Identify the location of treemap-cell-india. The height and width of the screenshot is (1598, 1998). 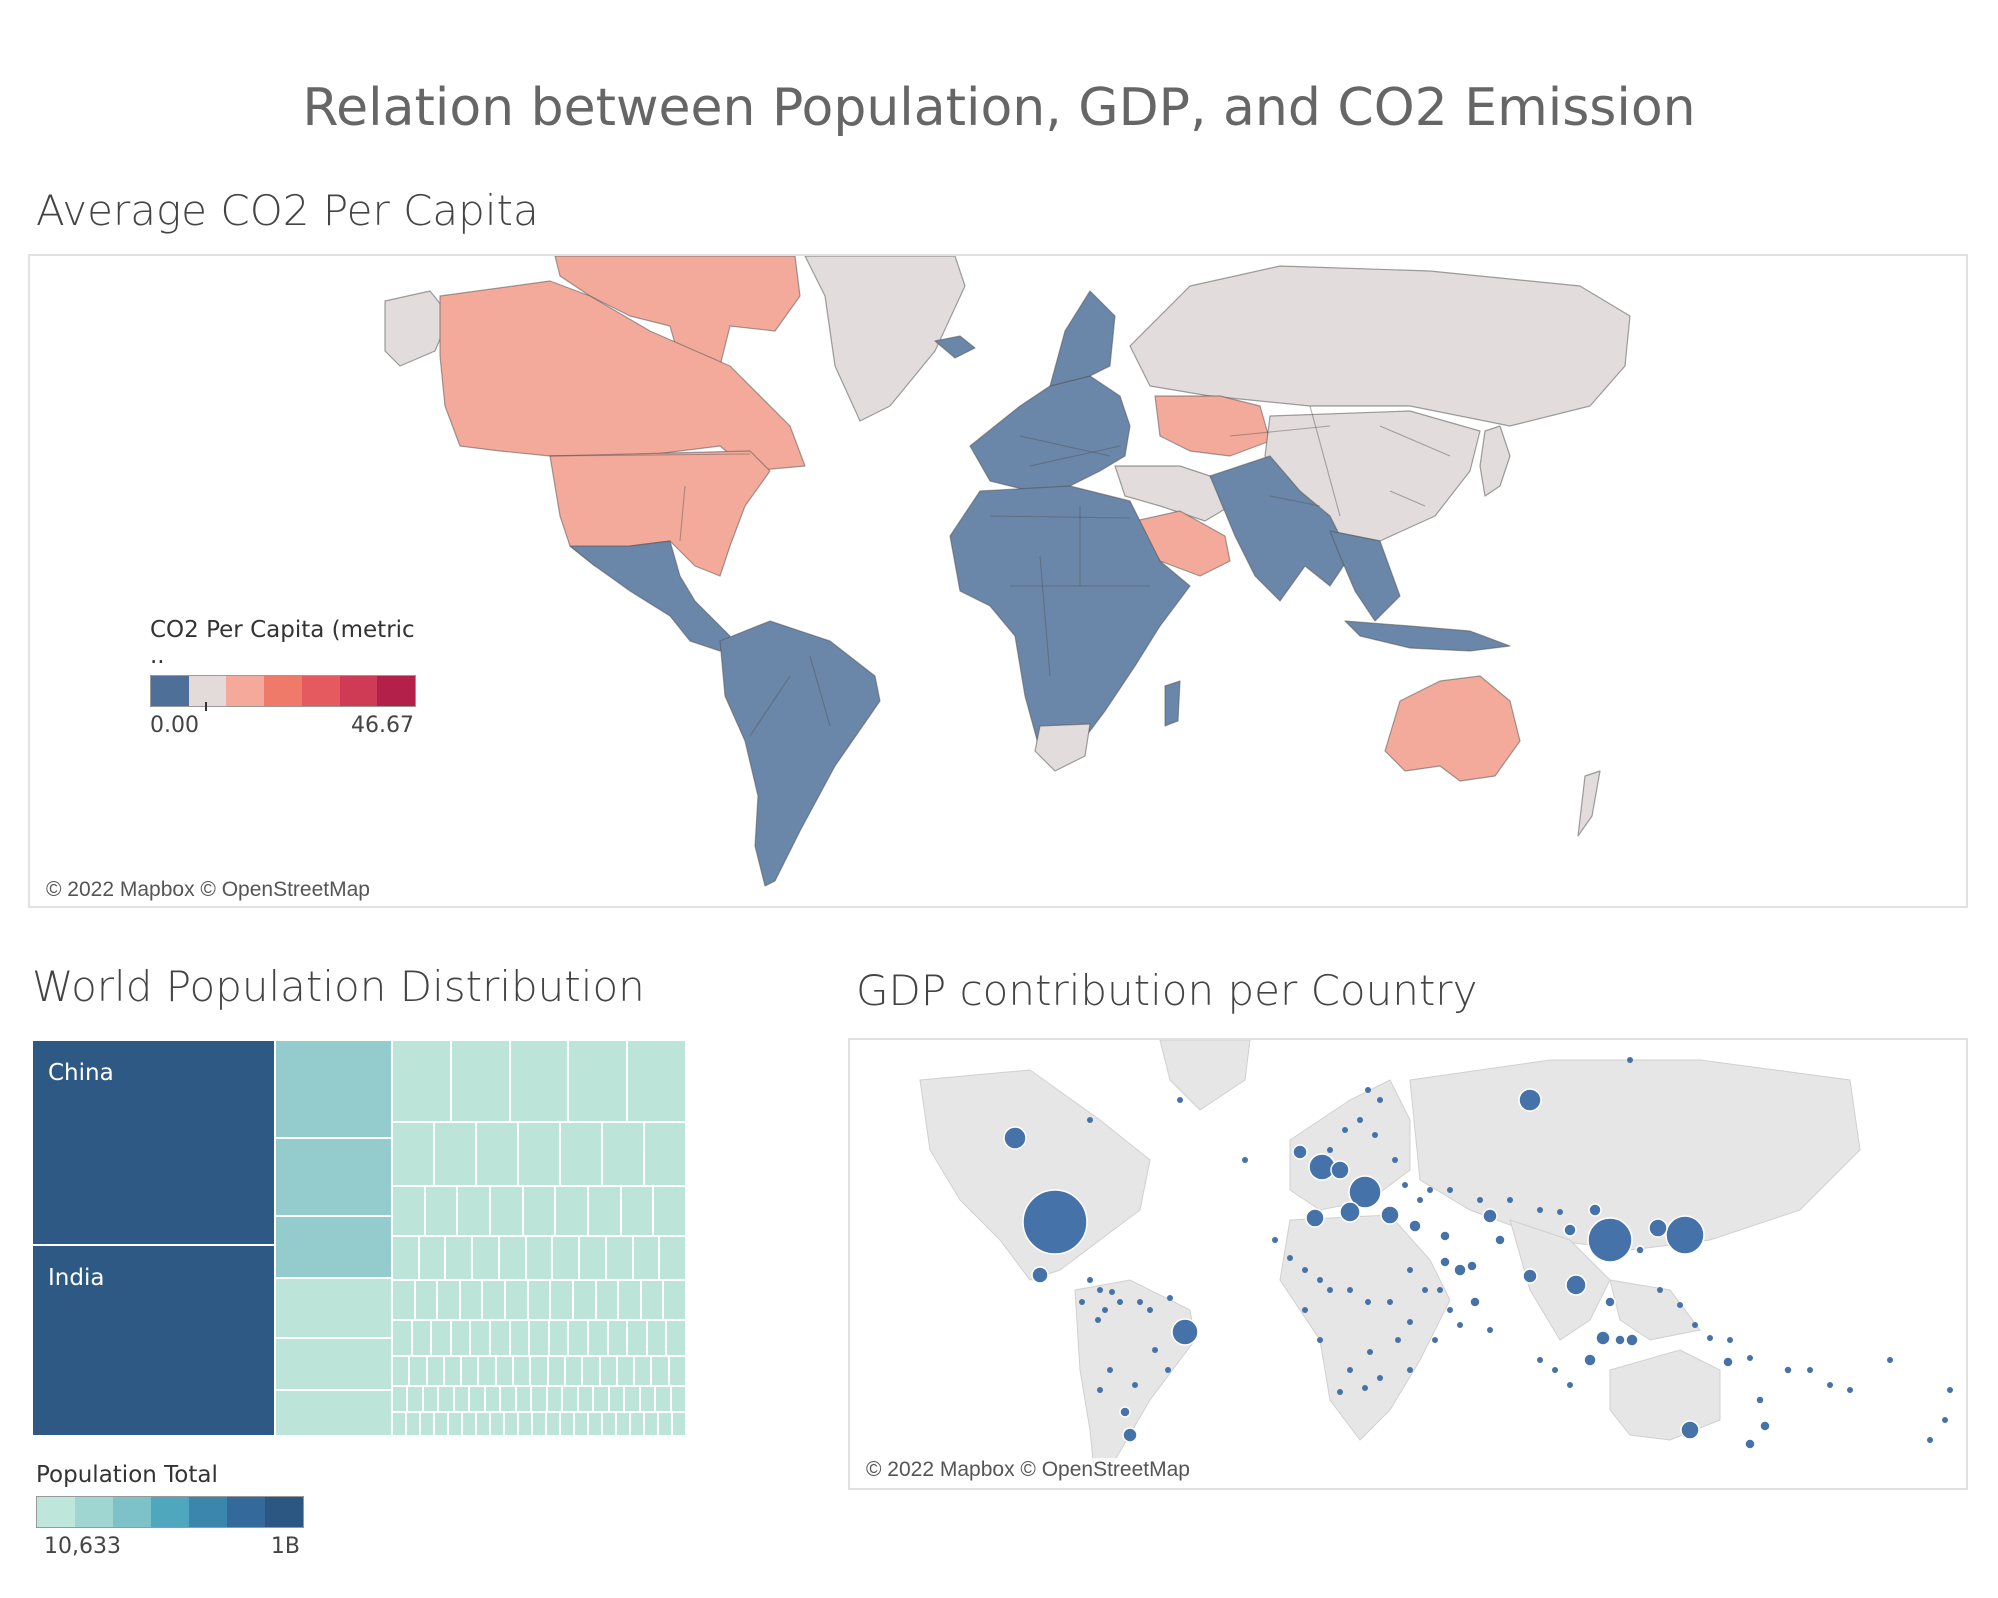
(153, 1340).